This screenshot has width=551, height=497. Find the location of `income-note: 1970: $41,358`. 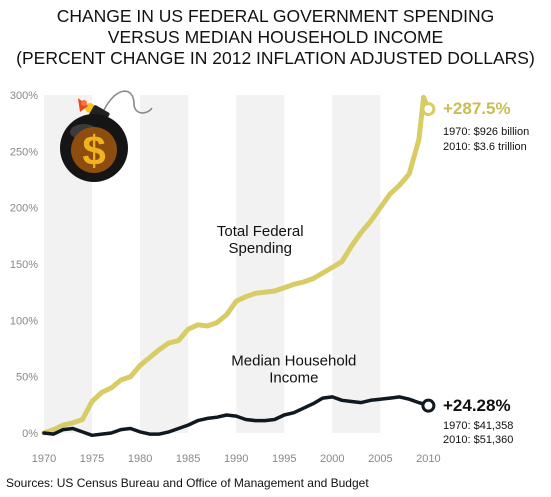

income-note: 1970: $41,358 is located at coordinates (478, 426).